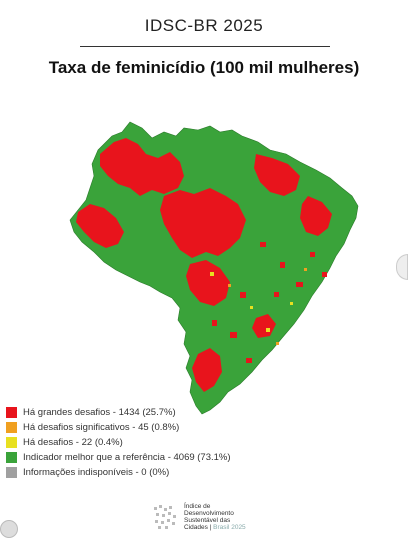 Image resolution: width=408 pixels, height=545 pixels. What do you see at coordinates (99, 412) in the screenshot?
I see `legend-label: Há grandes desafios - 1434 (25.7%)` at bounding box center [99, 412].